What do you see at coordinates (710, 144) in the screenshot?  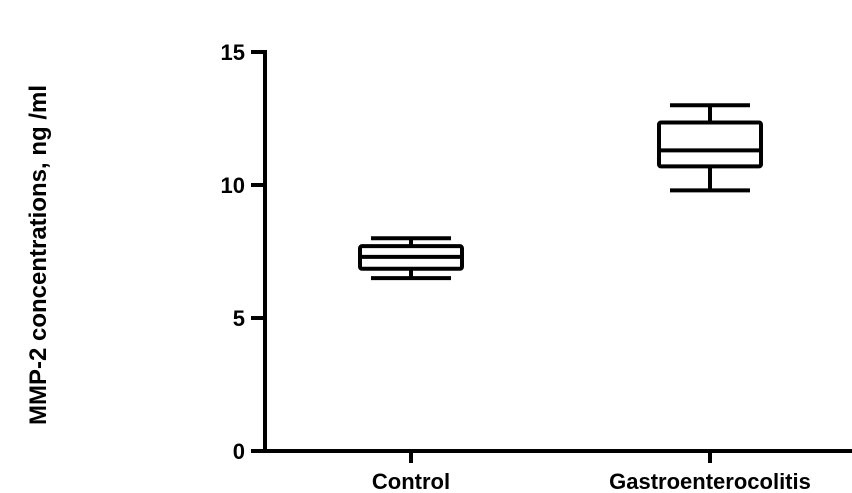 I see `iqr-box` at bounding box center [710, 144].